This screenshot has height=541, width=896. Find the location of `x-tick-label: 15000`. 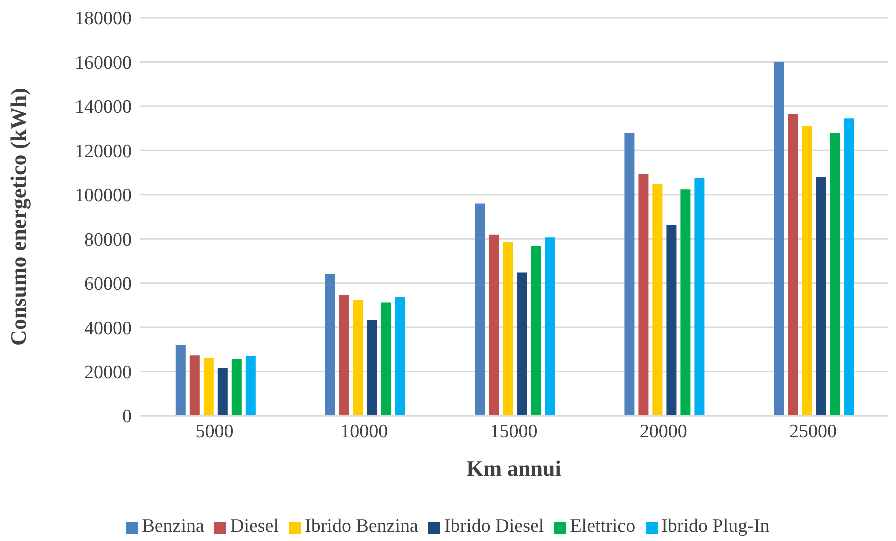

x-tick-label: 15000 is located at coordinates (514, 431).